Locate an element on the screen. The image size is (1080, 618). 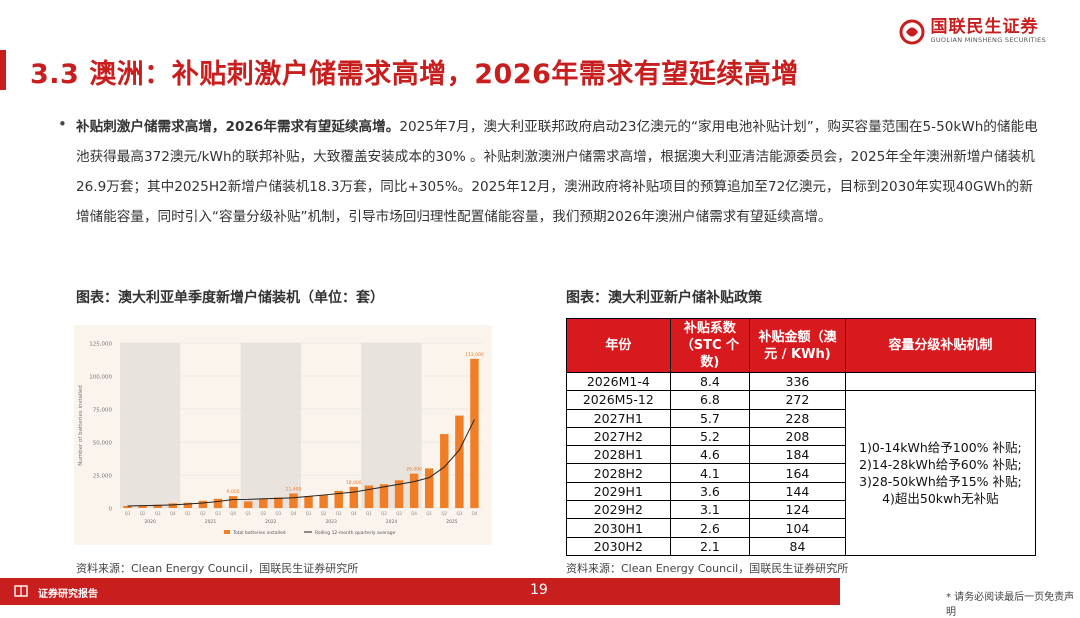
table-cell: 2027H2 is located at coordinates (618, 436).